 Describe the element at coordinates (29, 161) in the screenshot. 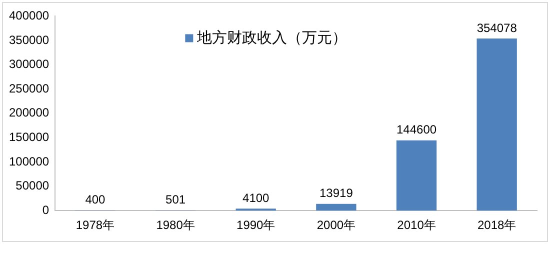

I see `y-tick-label: 100000` at that location.